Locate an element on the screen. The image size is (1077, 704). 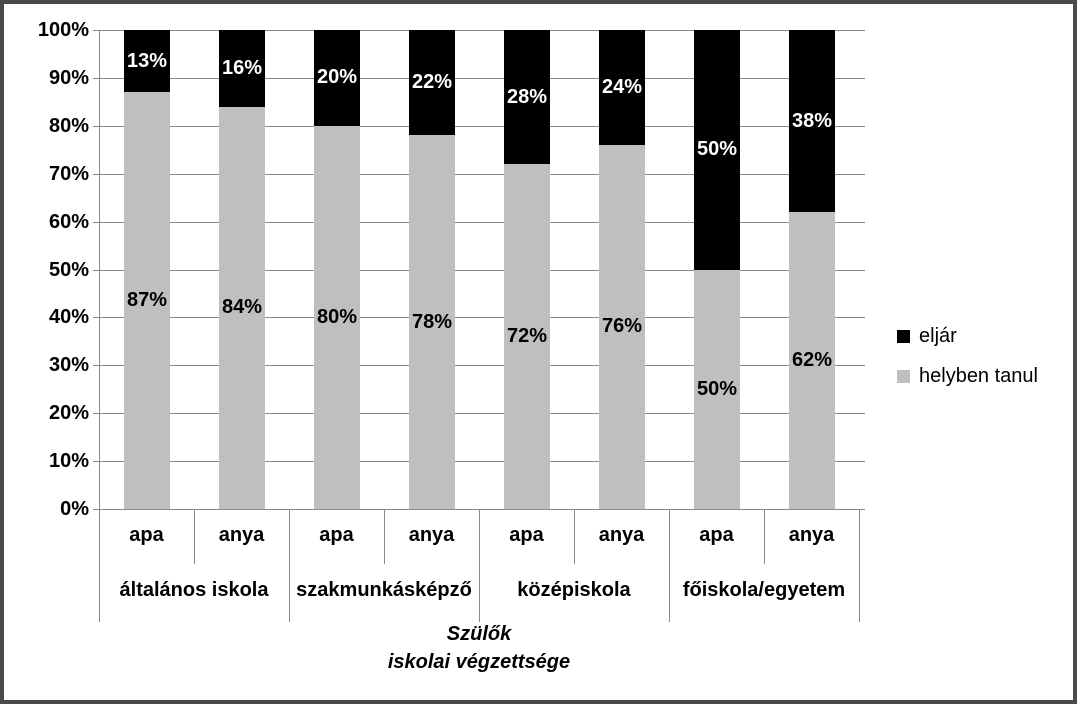
bar-segment-eljar: 16% is located at coordinates (242, 68).